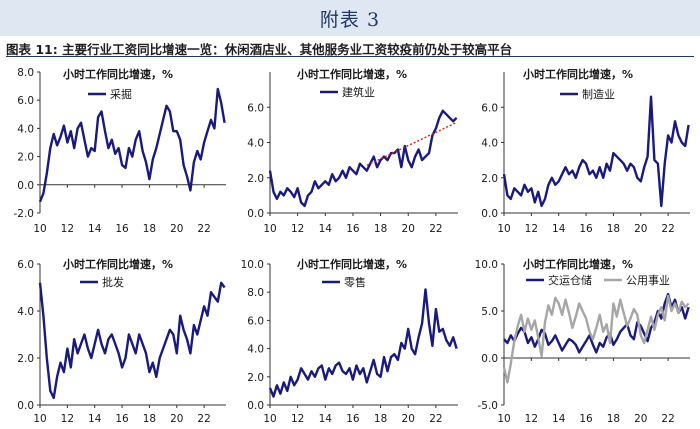 The height and width of the screenshot is (429, 700). Describe the element at coordinates (350, 56) in the screenshot. I see `caption-rule` at that location.